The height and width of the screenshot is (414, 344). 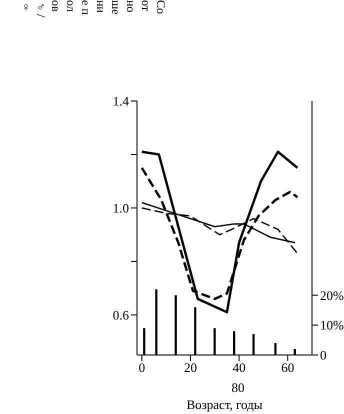 What do you see at coordinates (190, 368) in the screenshot?
I see `x-tick-label: 20` at bounding box center [190, 368].